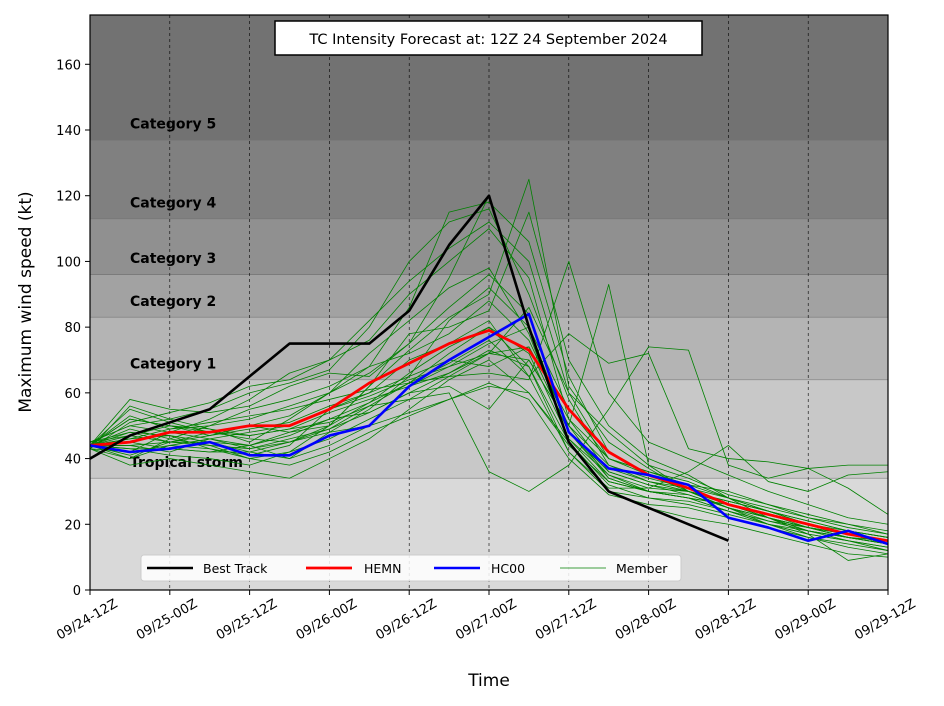 The width and height of the screenshot is (944, 706). I want to click on y-tick-label: 40, so click(72, 460).